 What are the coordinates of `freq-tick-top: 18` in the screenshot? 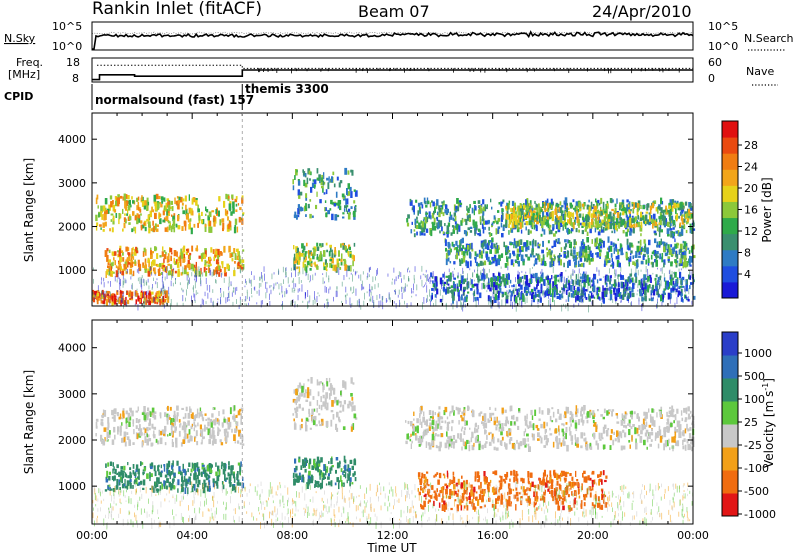 It's located at (73, 62).